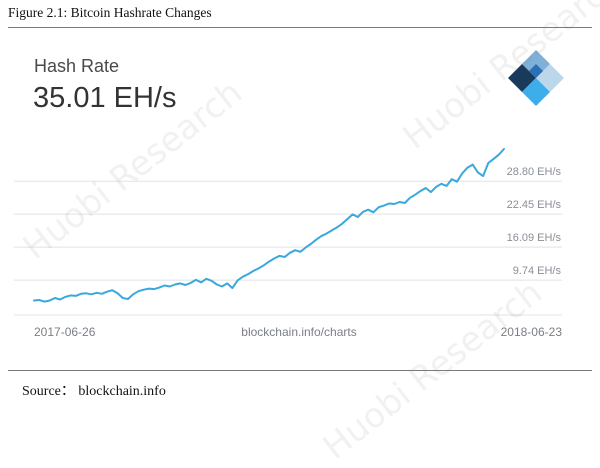 The image size is (600, 468). Describe the element at coordinates (534, 238) in the screenshot. I see `y-tick-label: 16.09 EH/s` at that location.